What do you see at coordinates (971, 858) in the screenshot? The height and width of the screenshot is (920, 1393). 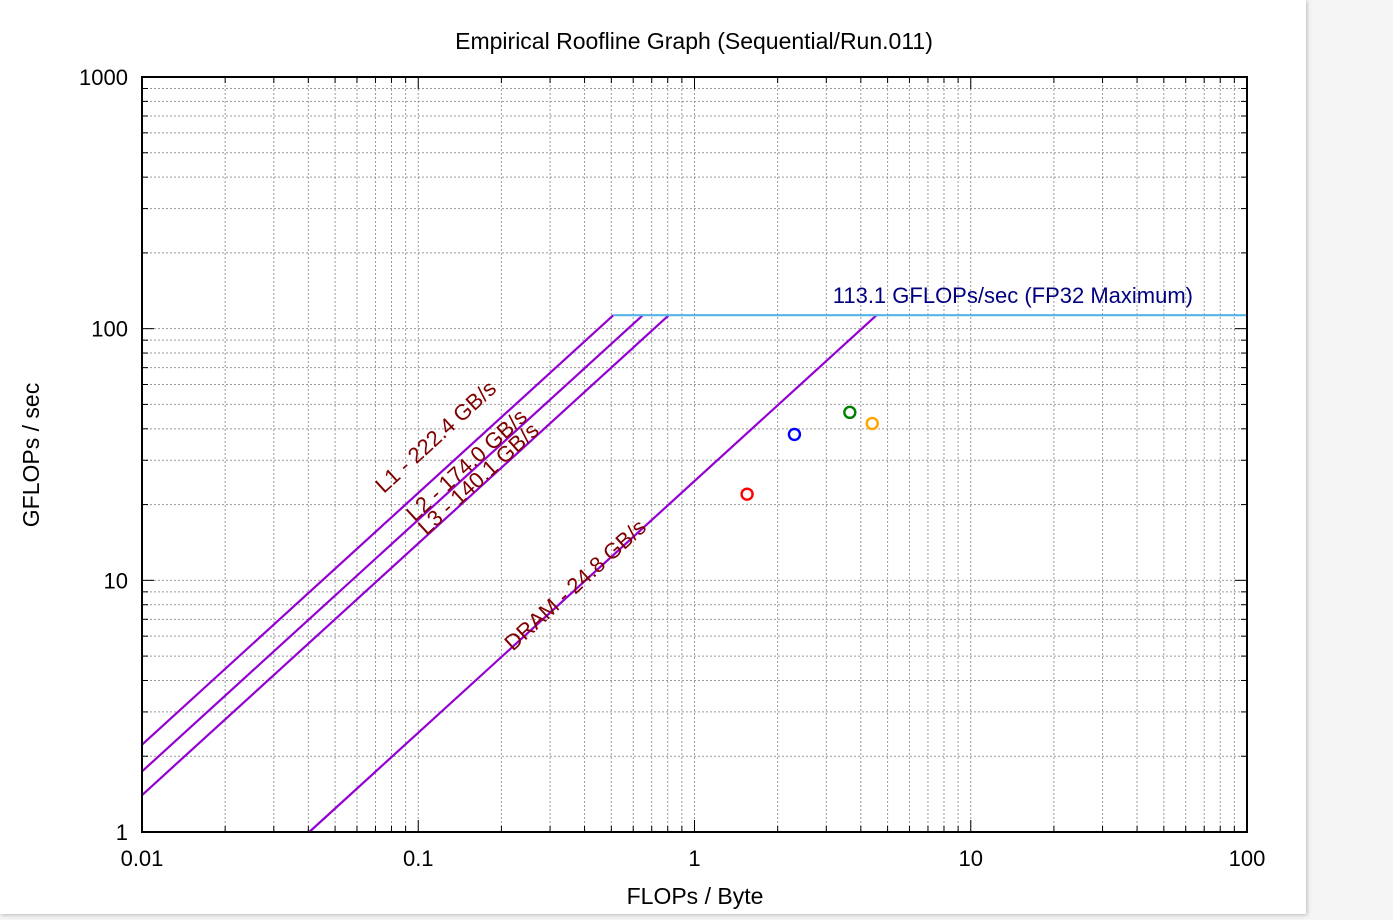 I see `x-tick-label: 10` at bounding box center [971, 858].